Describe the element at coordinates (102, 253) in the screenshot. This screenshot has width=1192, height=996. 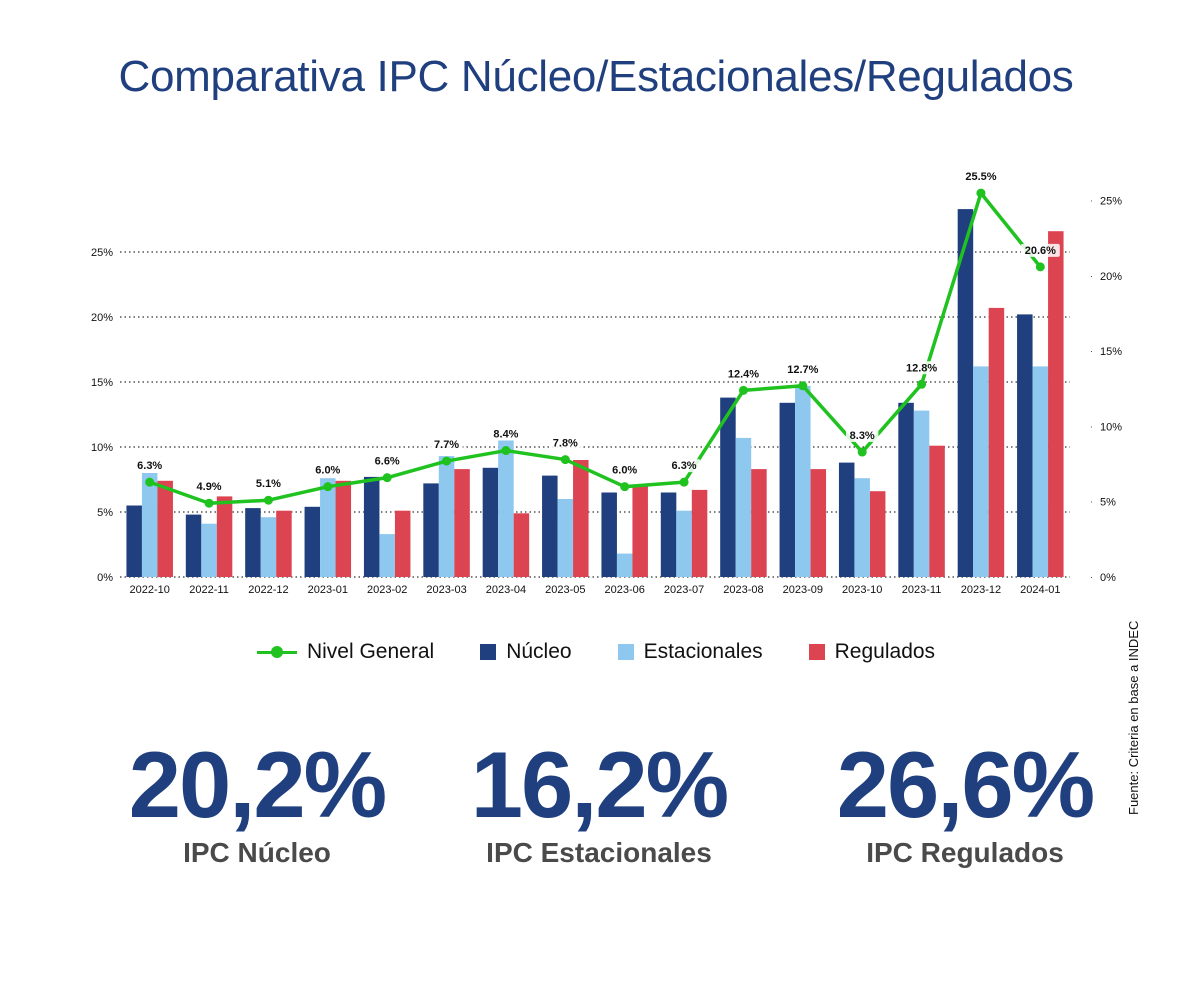
I see `y-tick-label-left: 25%` at that location.